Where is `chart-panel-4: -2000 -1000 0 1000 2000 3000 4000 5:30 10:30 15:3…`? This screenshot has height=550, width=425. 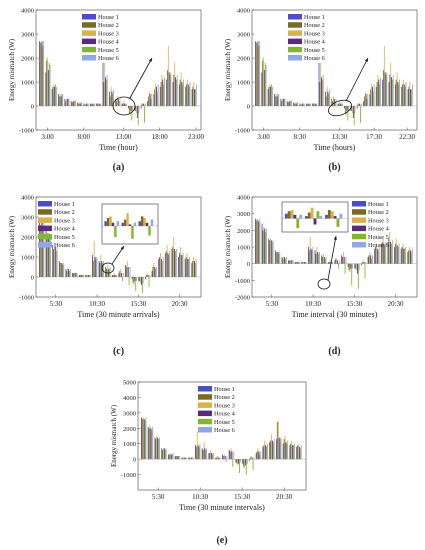
chart-panel-4: -2000 -1000 0 1000 2000 3000 4000 5:30 10:30 15:3… is located at coordinates (321, 276).